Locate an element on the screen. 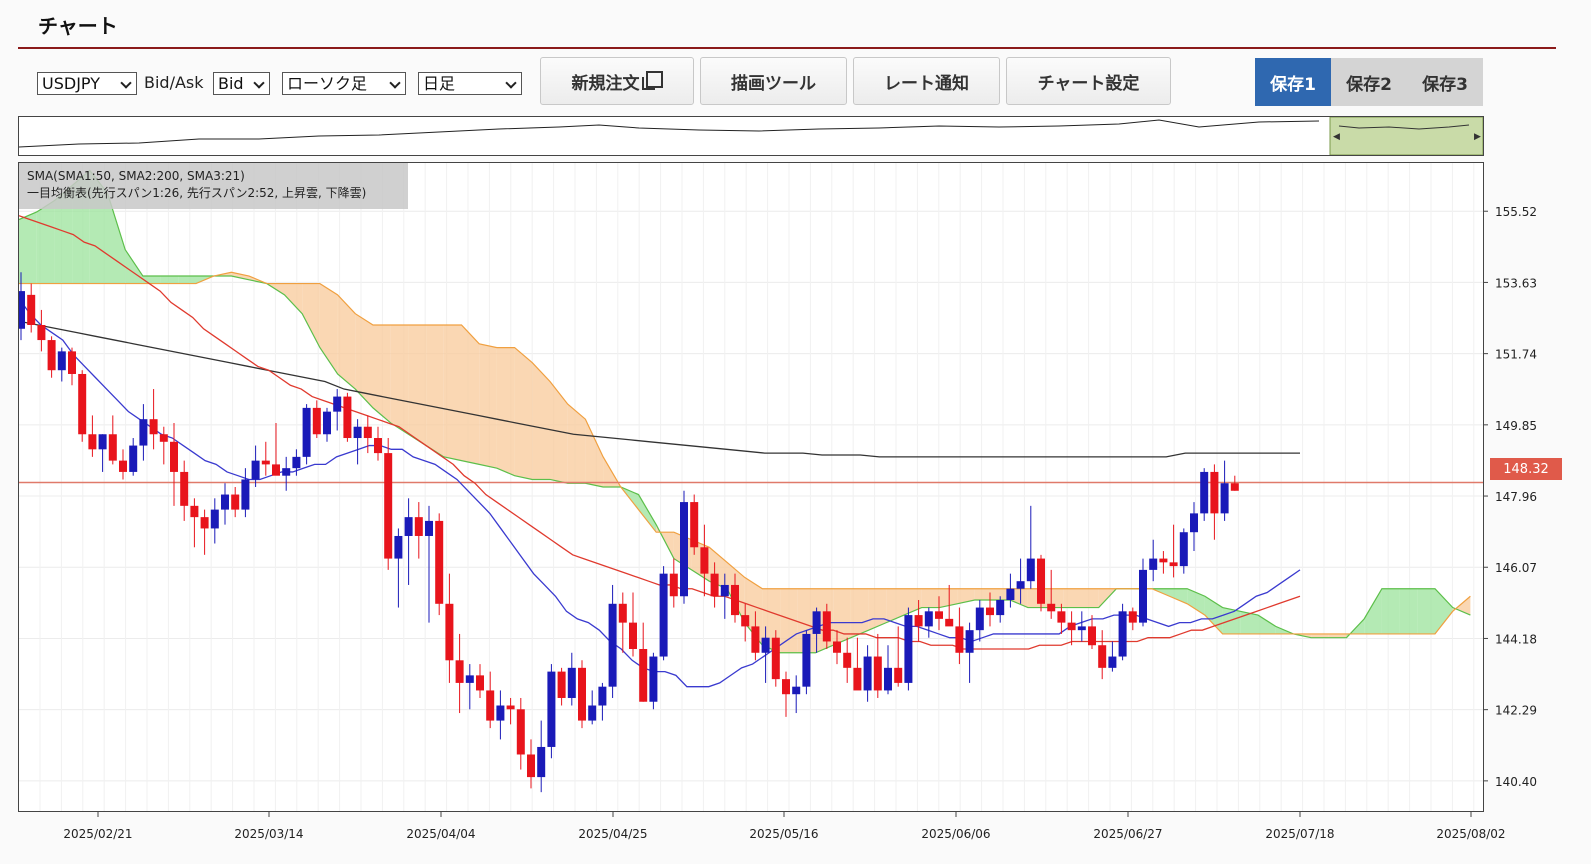 This screenshot has width=1591, height=864. legend-sma: SMA(SMA1:50, SMA2:200, SMA3:21) is located at coordinates (136, 176).